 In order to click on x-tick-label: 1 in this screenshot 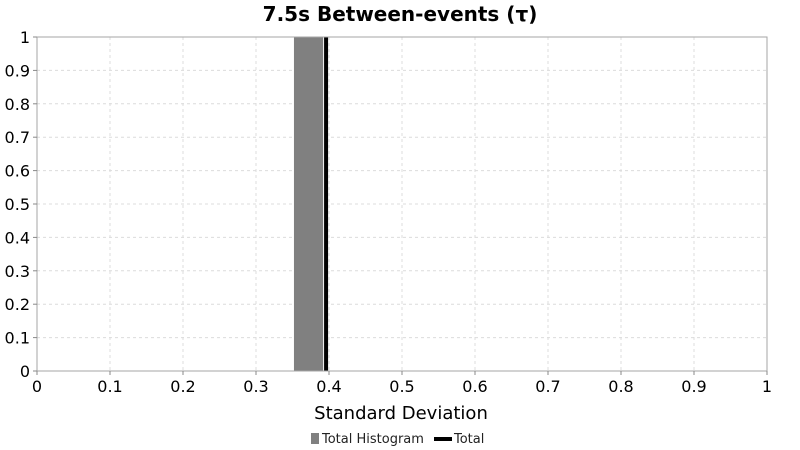, I will do `click(767, 386)`.